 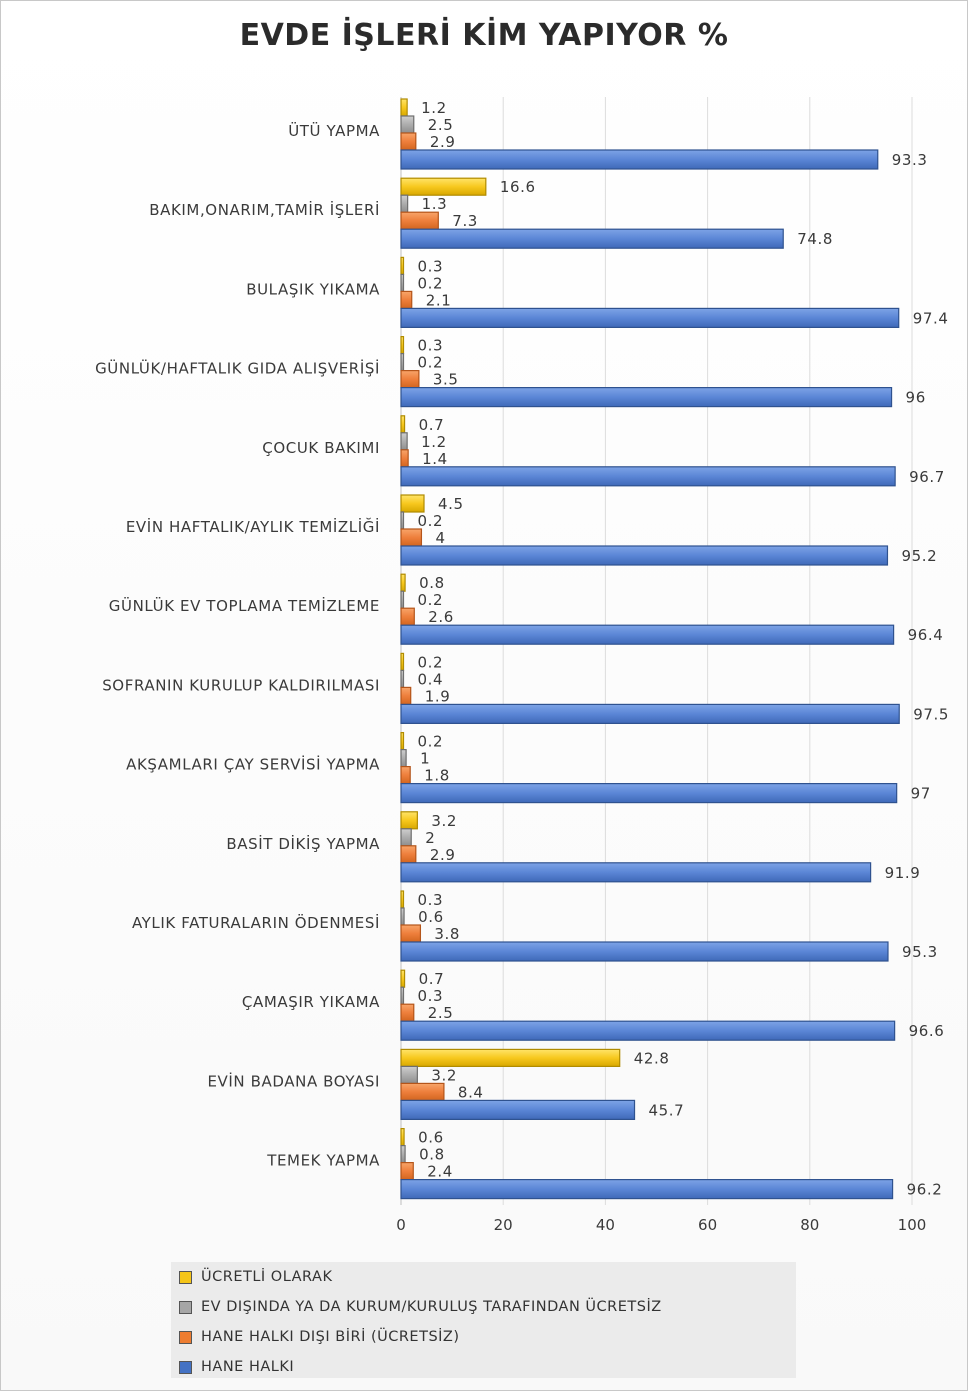 What do you see at coordinates (447, 934) in the screenshot?
I see `data-label: 3.8` at bounding box center [447, 934].